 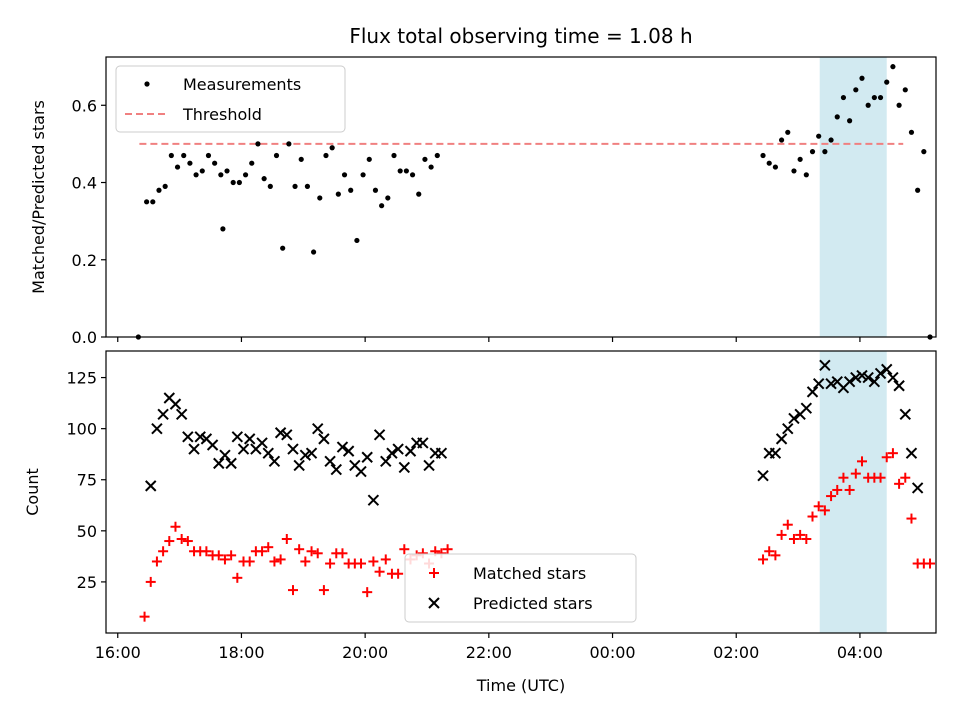 What do you see at coordinates (529, 573) in the screenshot?
I see `legend-matched-label: Matched stars` at bounding box center [529, 573].